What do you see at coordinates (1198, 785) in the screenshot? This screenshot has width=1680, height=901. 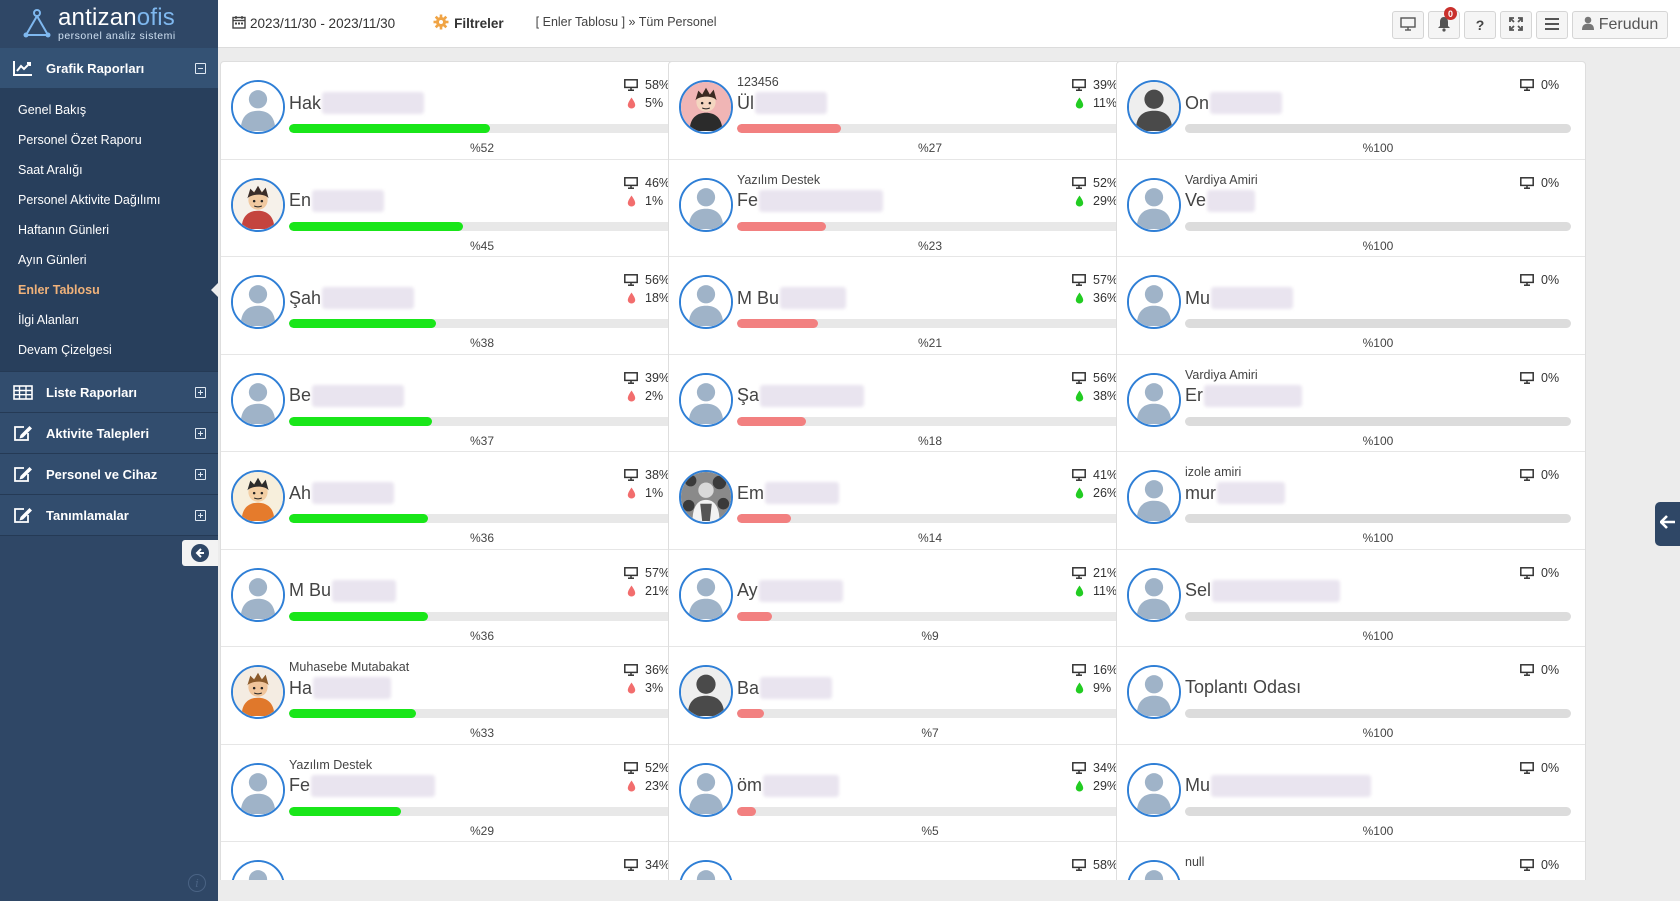 I see `personnel-name-text: Mu` at bounding box center [1198, 785].